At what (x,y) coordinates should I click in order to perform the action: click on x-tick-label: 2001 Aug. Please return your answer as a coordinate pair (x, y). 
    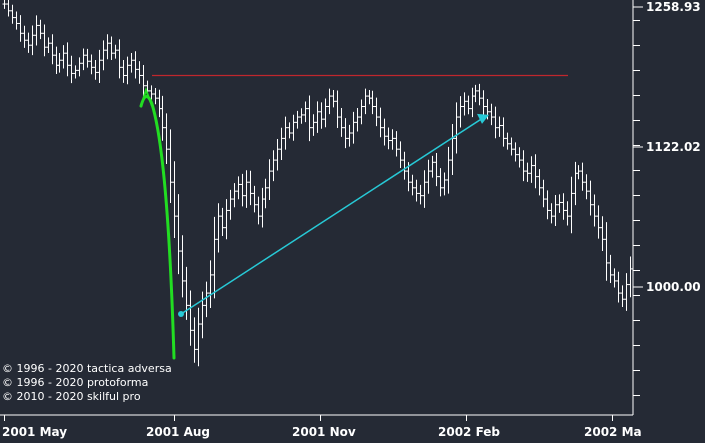
    Looking at the image, I should click on (178, 432).